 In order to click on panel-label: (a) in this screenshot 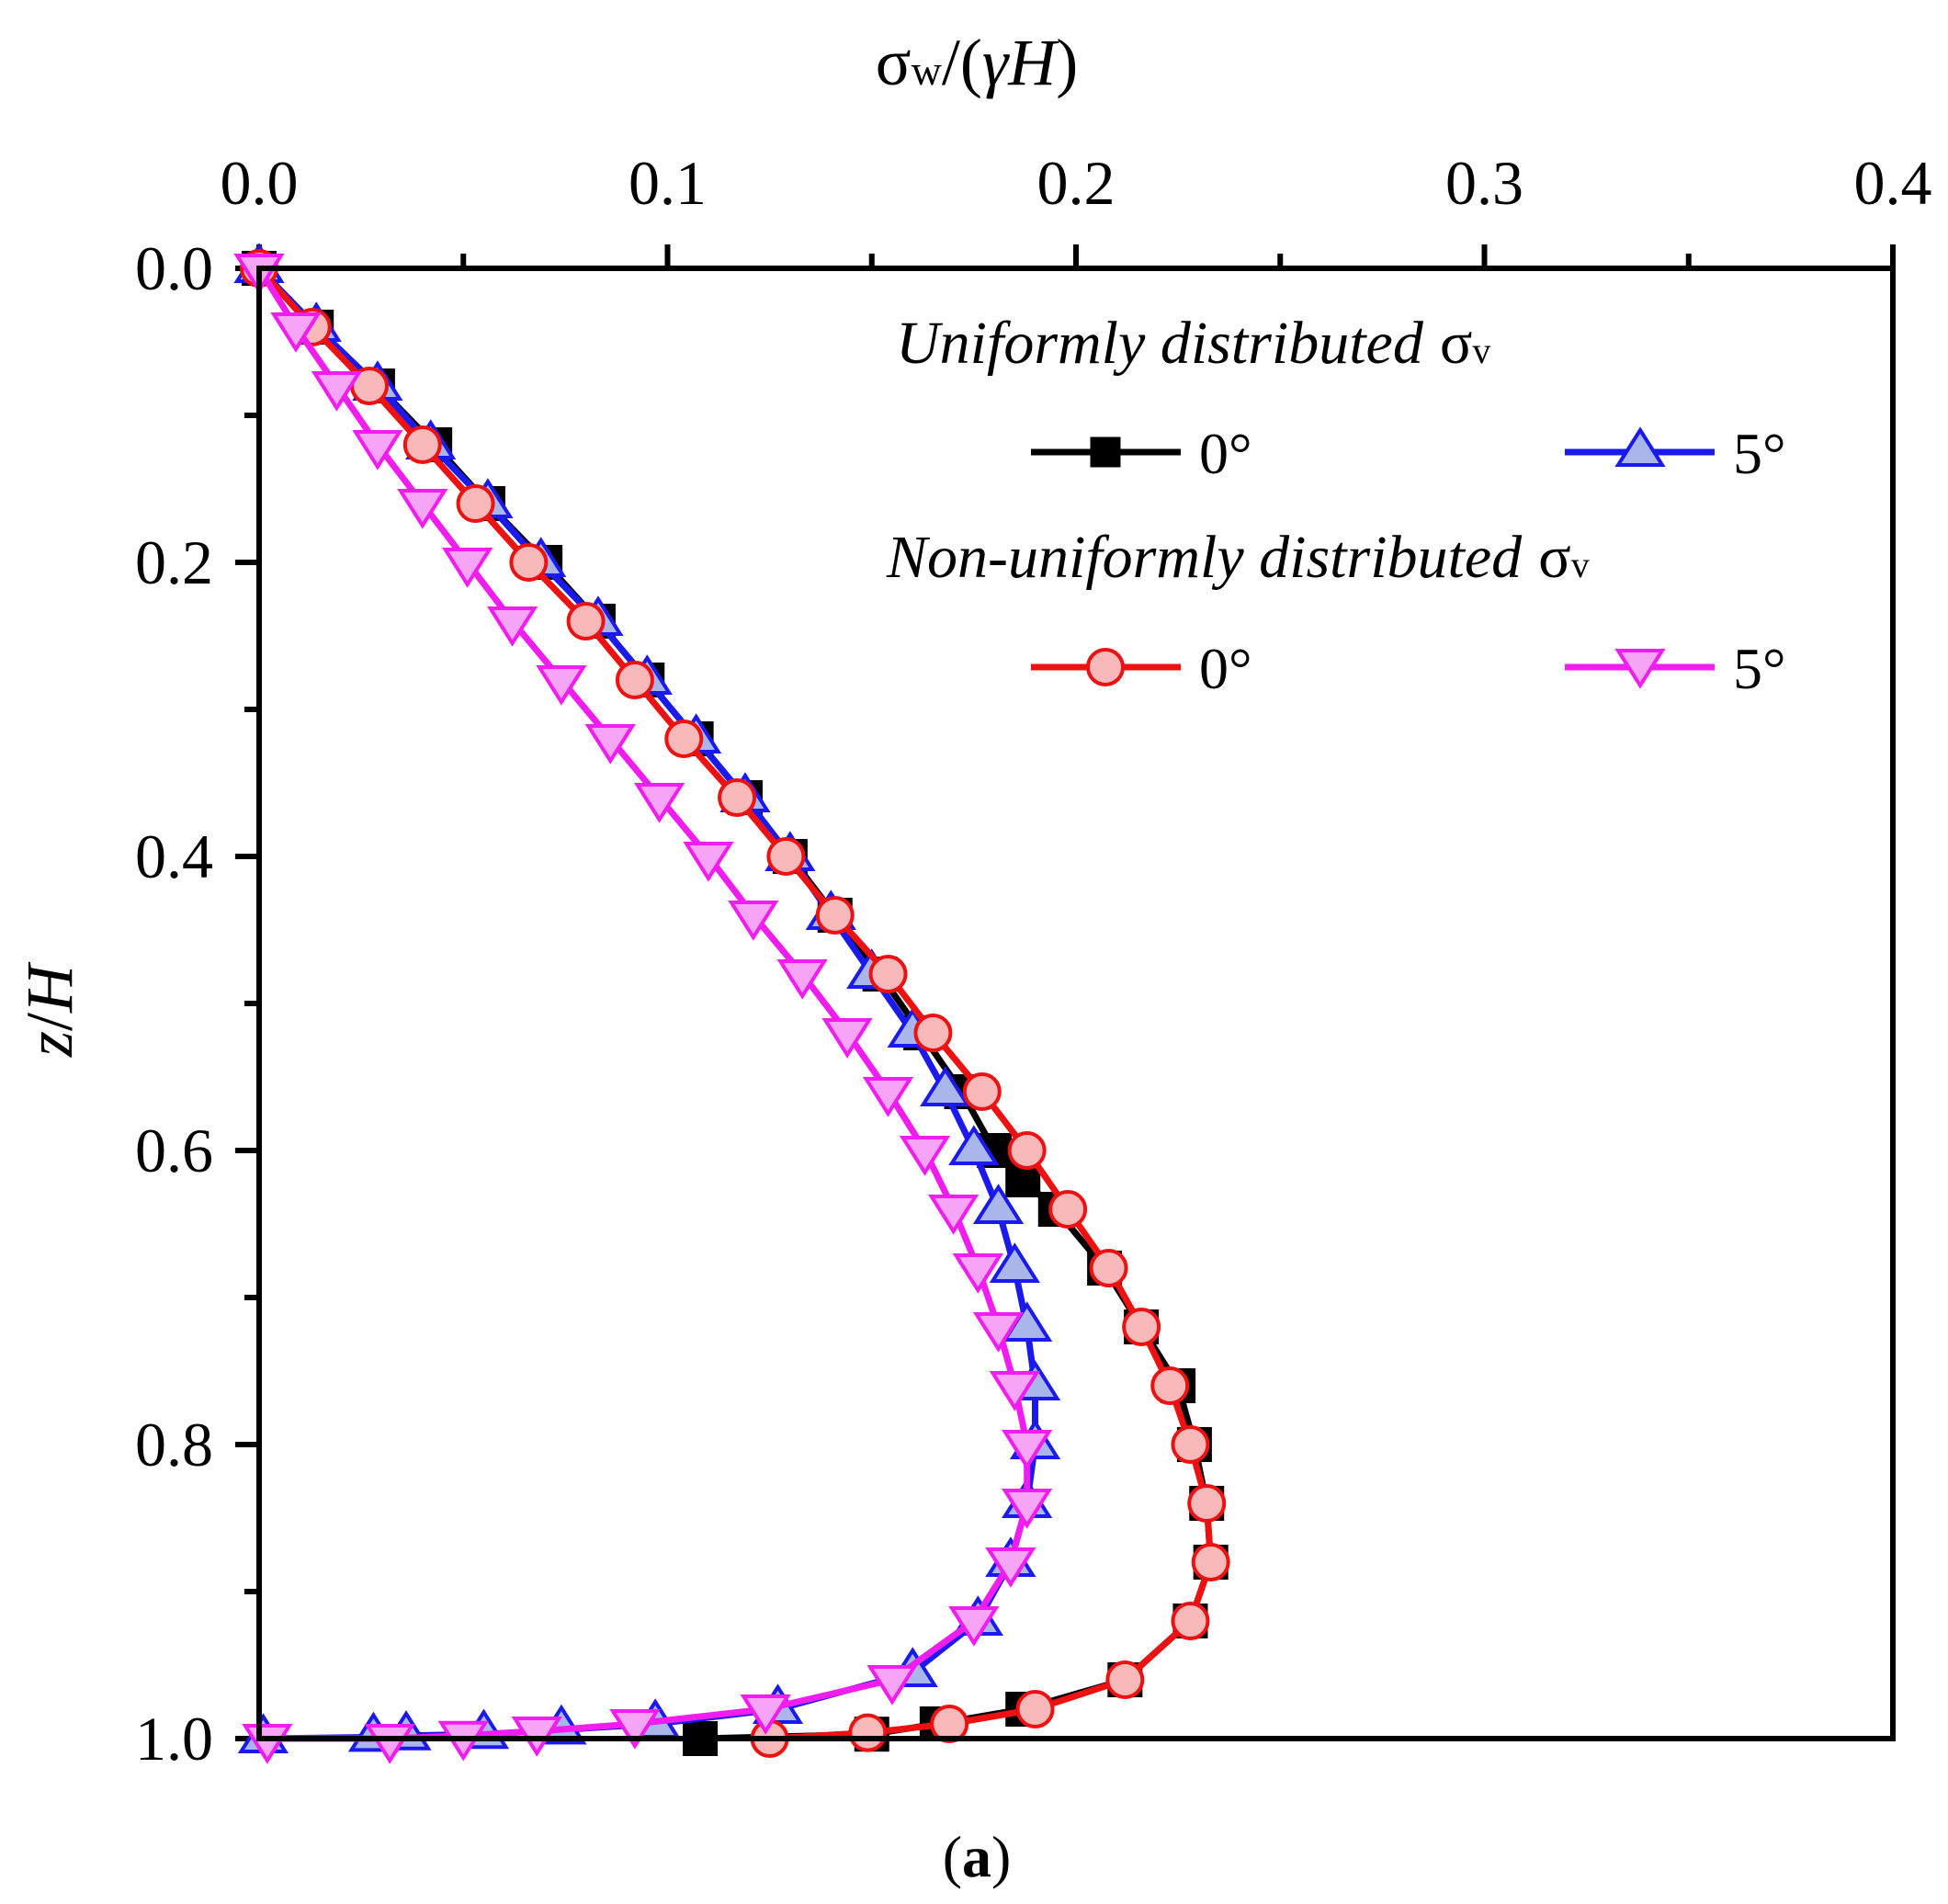, I will do `click(978, 1856)`.